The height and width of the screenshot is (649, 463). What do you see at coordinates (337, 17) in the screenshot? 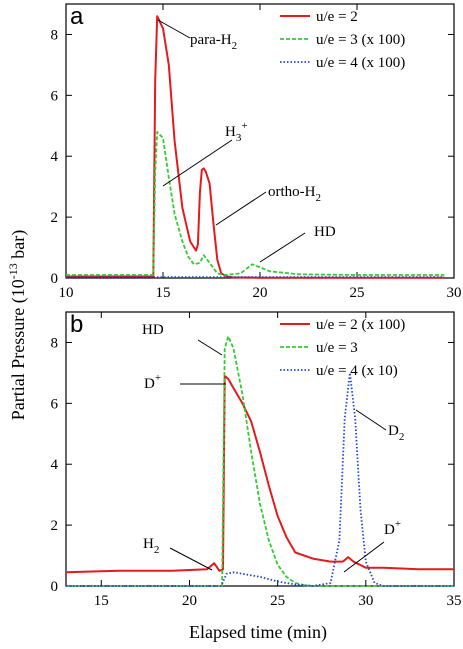
I see `legend-label: u/e = 2` at bounding box center [337, 17].